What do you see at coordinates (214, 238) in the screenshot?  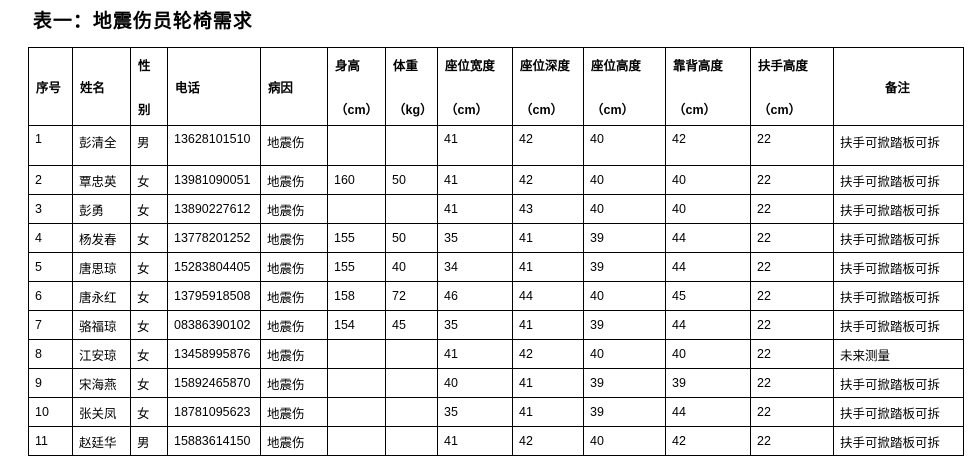 I see `cell-phone: 13778201252` at bounding box center [214, 238].